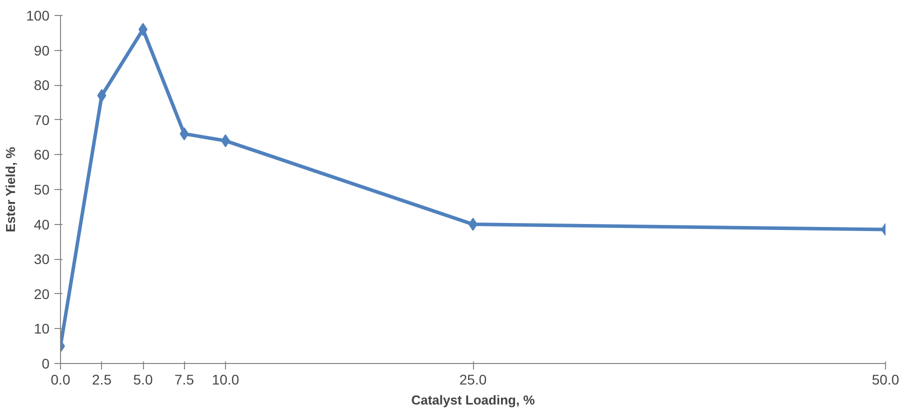 This screenshot has width=919, height=414. Describe the element at coordinates (473, 380) in the screenshot. I see `x-tick-label: 25.0` at that location.